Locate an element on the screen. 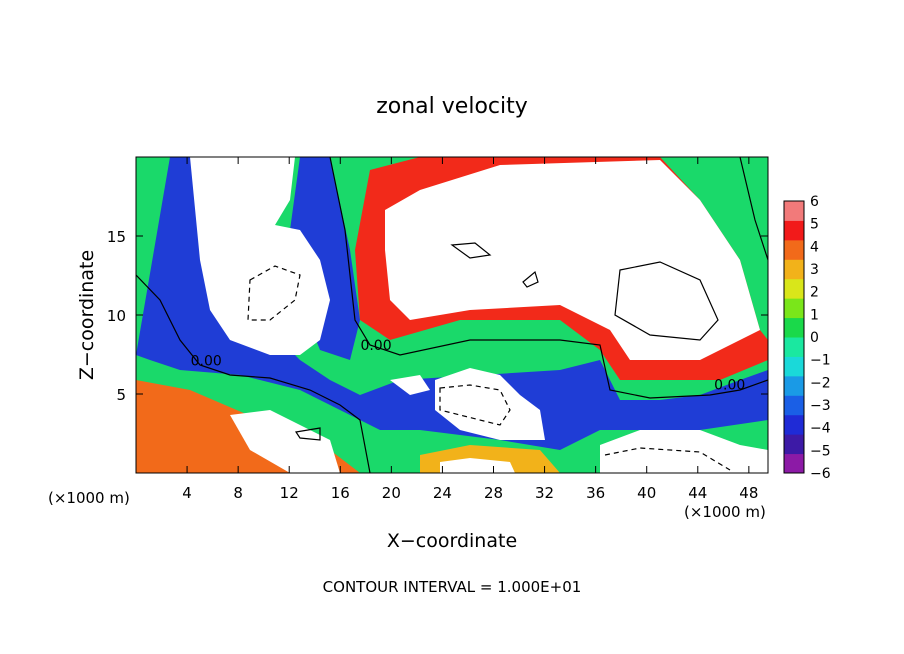 This screenshot has height=654, width=904. saturated-region-upper-left is located at coordinates (260, 256).